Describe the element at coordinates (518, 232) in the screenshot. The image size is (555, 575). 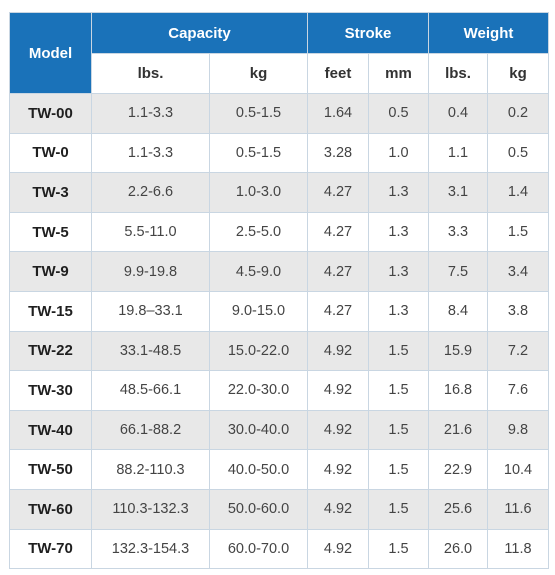
I see `weight-kg-cell: 1.5` at that location.